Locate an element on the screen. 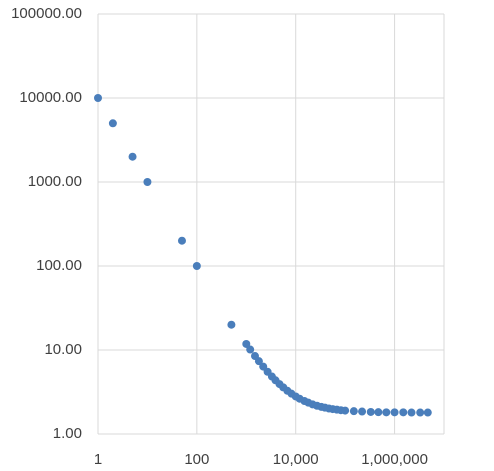  x-tick-label: 1 is located at coordinates (98, 459).